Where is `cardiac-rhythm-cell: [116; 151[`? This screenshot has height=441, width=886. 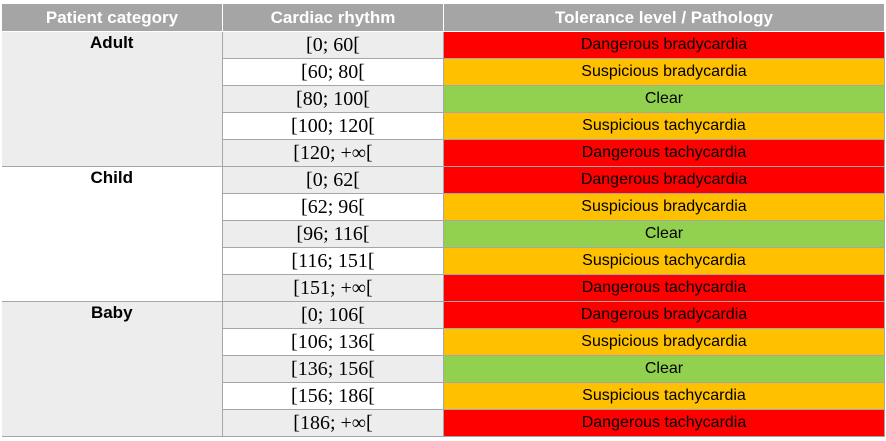
cardiac-rhythm-cell: [116; 151[ is located at coordinates (333, 261).